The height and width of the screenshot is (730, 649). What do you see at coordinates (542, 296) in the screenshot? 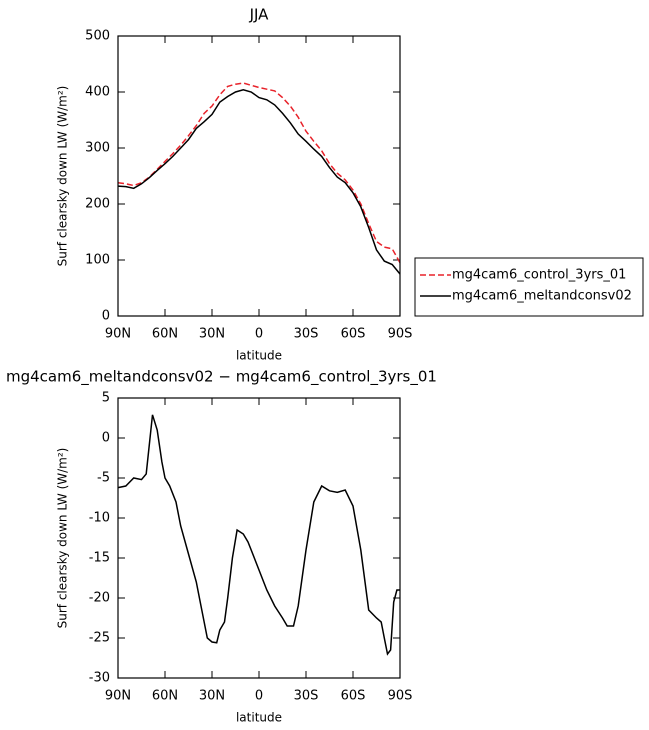
I see `legend-label: mg4cam6_meltandconsv02` at bounding box center [542, 296].